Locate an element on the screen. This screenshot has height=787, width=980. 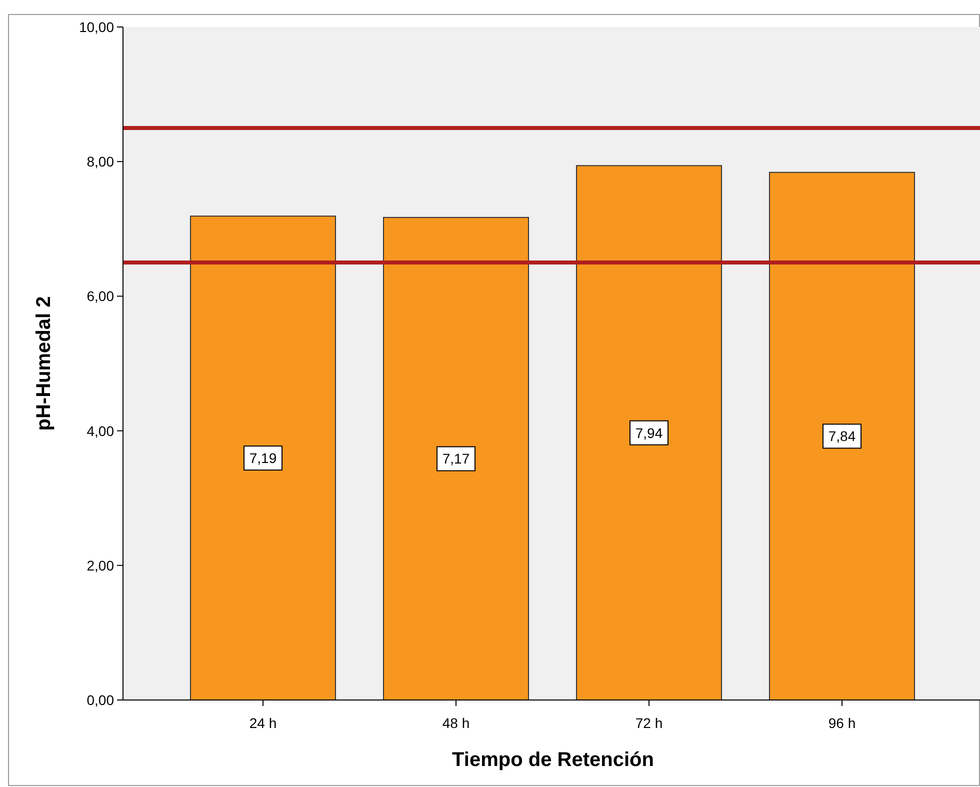
y-tick-label: 10,00 is located at coordinates (96, 27).